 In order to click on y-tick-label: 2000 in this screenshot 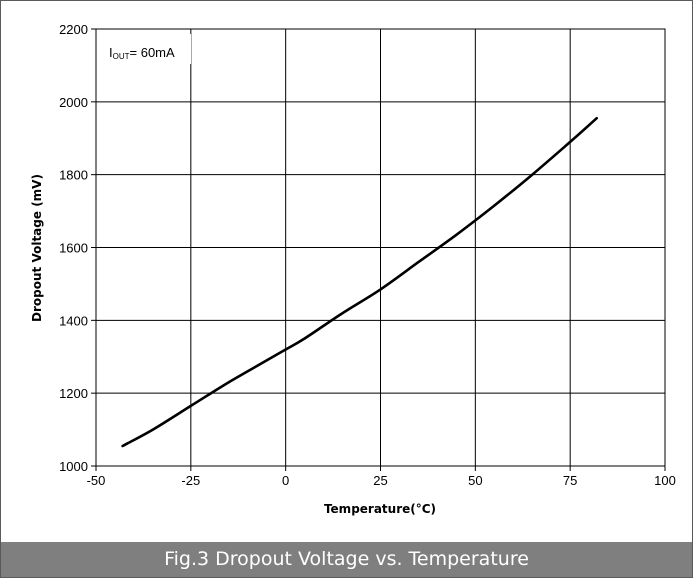, I will do `click(73, 102)`.